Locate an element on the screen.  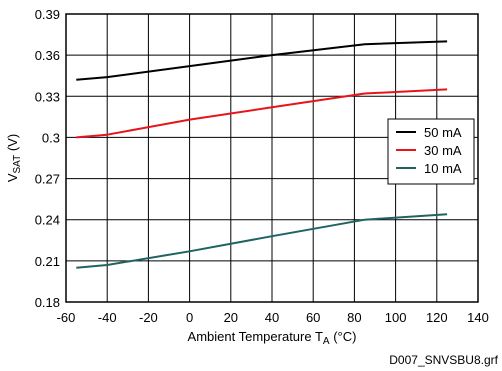
y-tick-label: 0.36 is located at coordinates (47, 55).